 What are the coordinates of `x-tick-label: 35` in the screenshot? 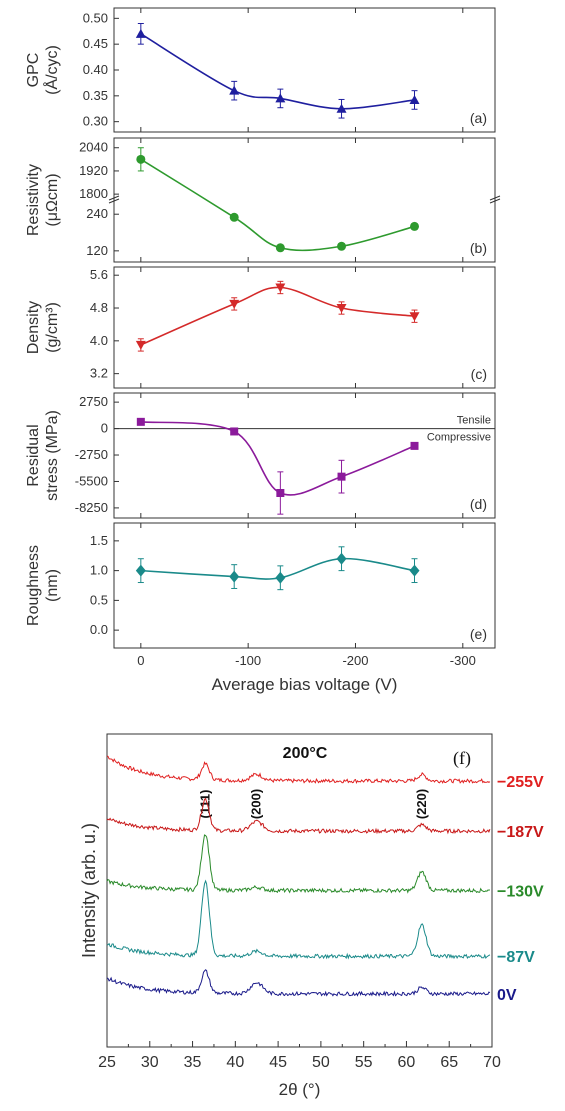 It's located at (193, 1062).